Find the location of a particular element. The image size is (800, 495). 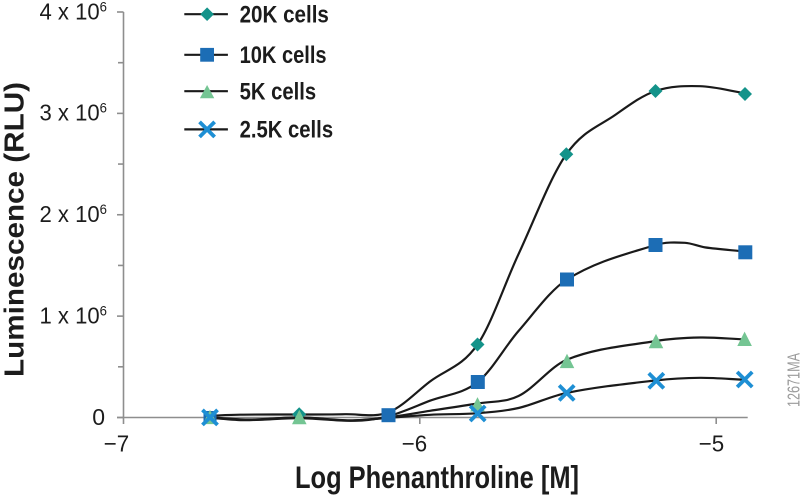

svg-text: −6 is located at coordinates (415, 443).